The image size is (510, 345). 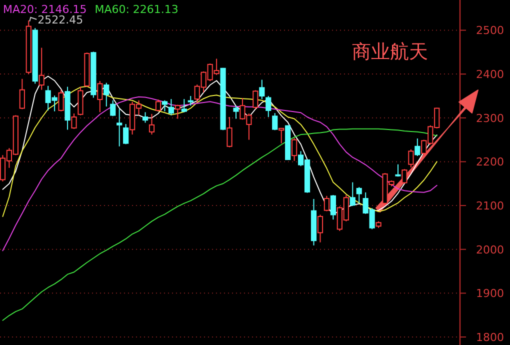 I want to click on y-tick-label: 2400, so click(x=490, y=75).